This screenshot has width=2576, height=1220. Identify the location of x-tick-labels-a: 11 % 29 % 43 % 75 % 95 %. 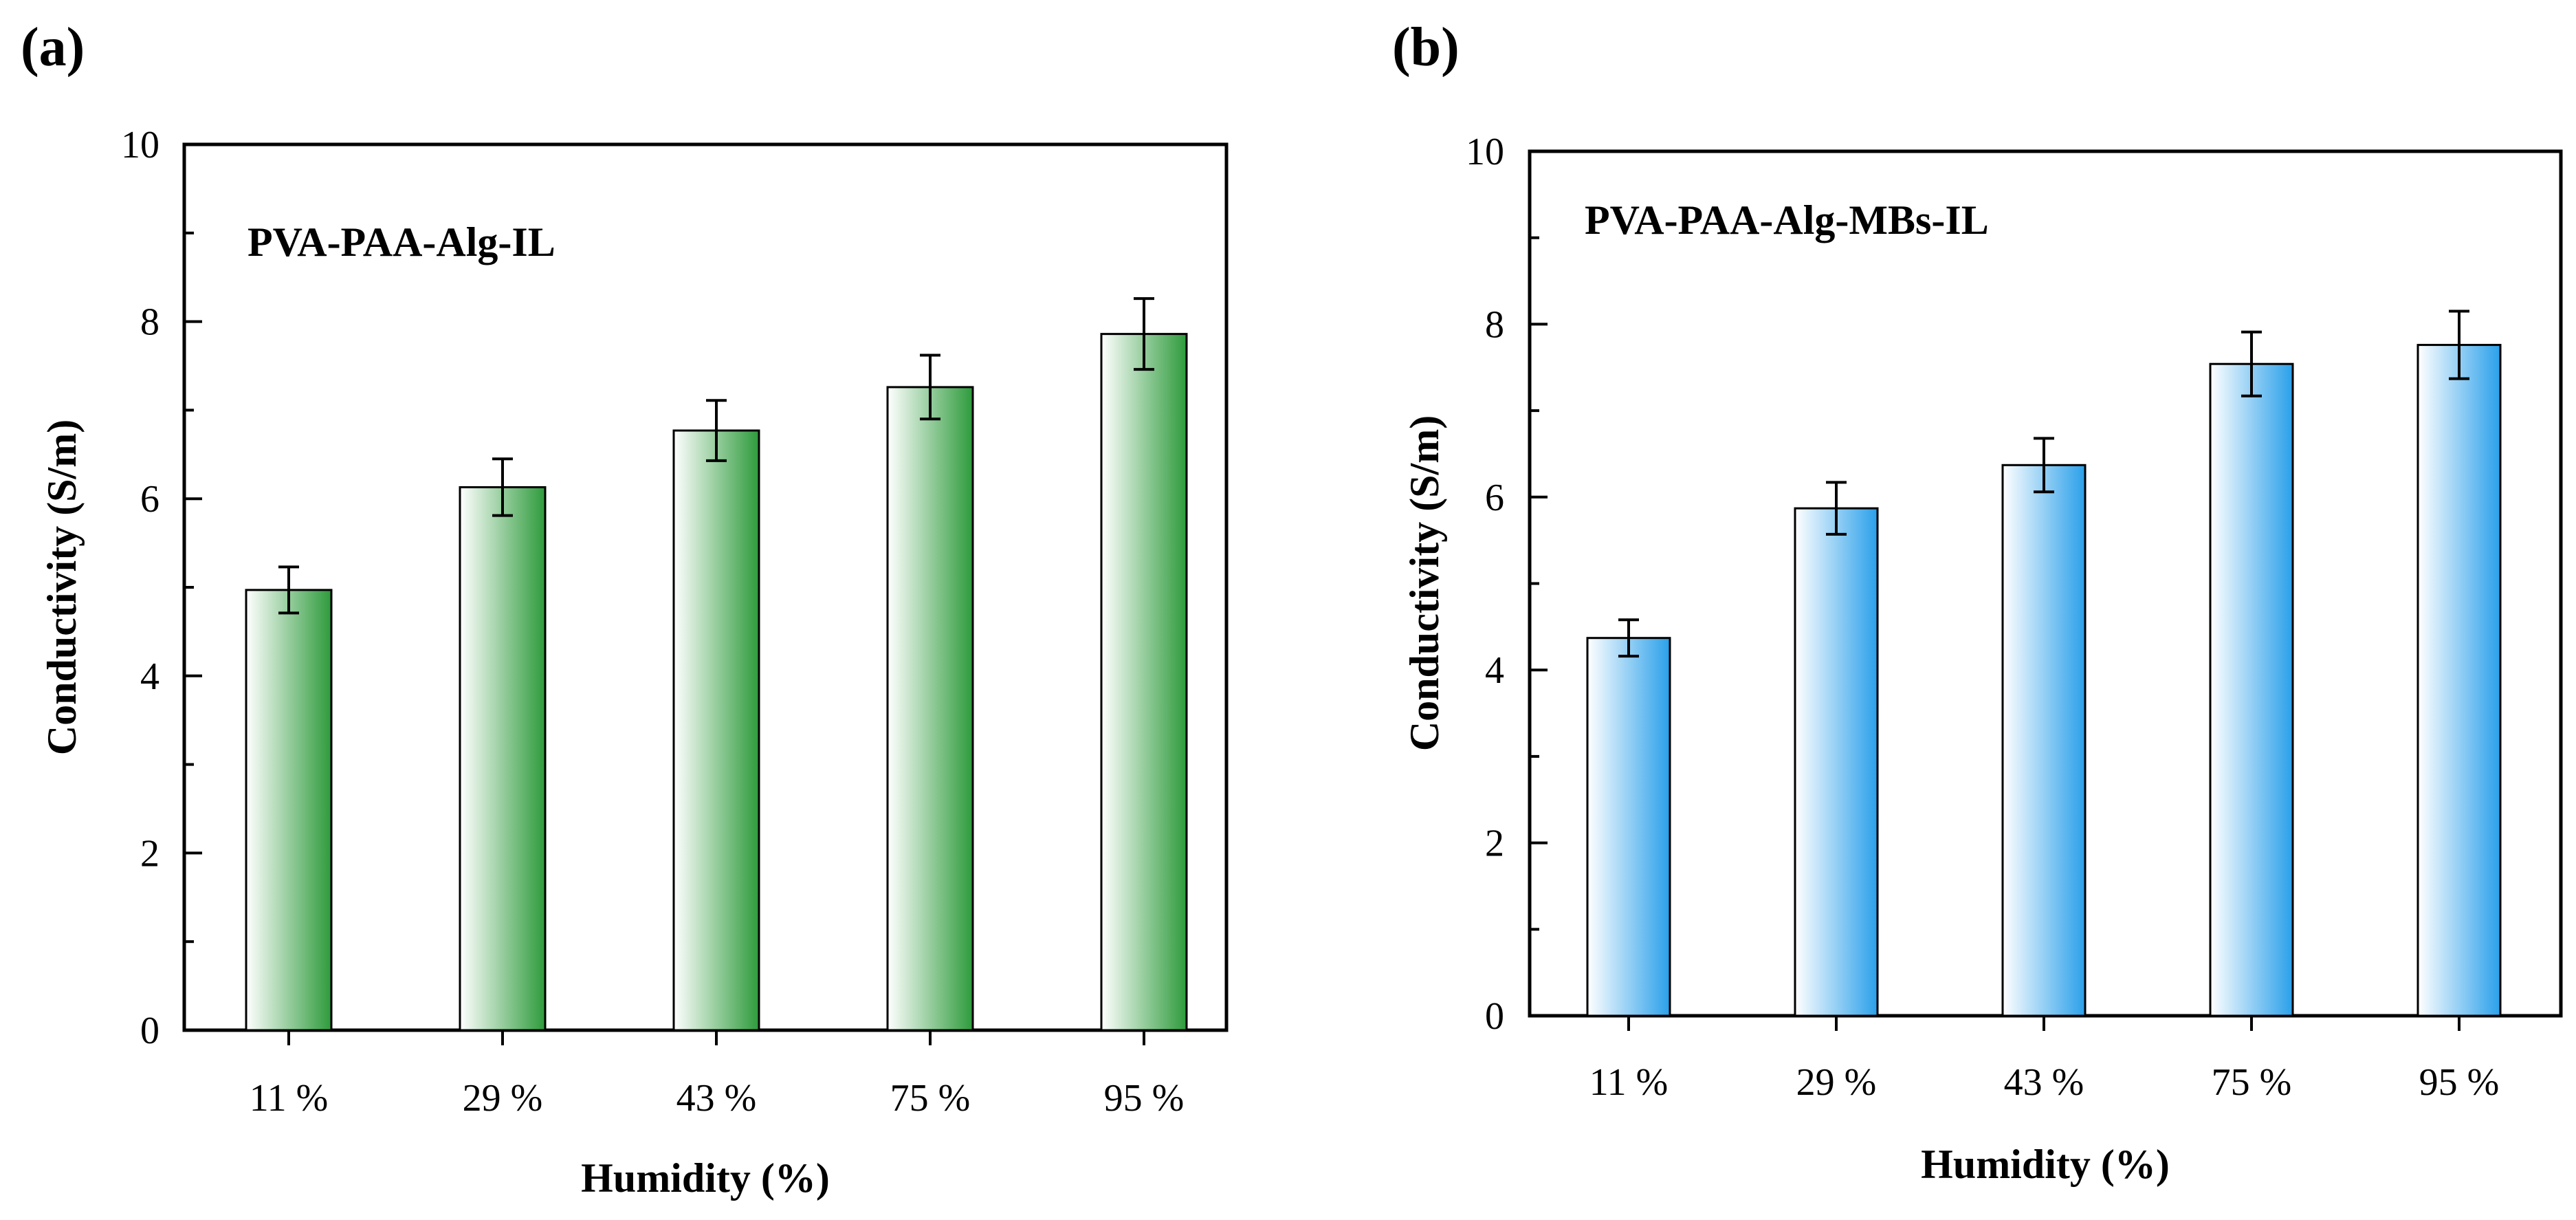
(717, 1098).